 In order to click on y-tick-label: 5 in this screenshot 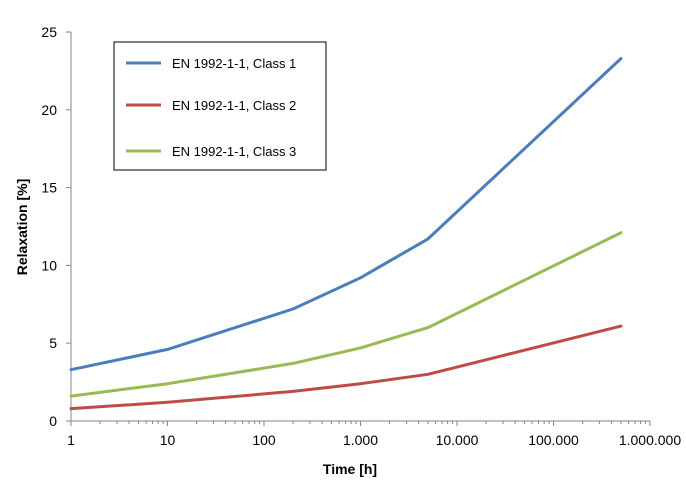, I will do `click(53, 343)`.